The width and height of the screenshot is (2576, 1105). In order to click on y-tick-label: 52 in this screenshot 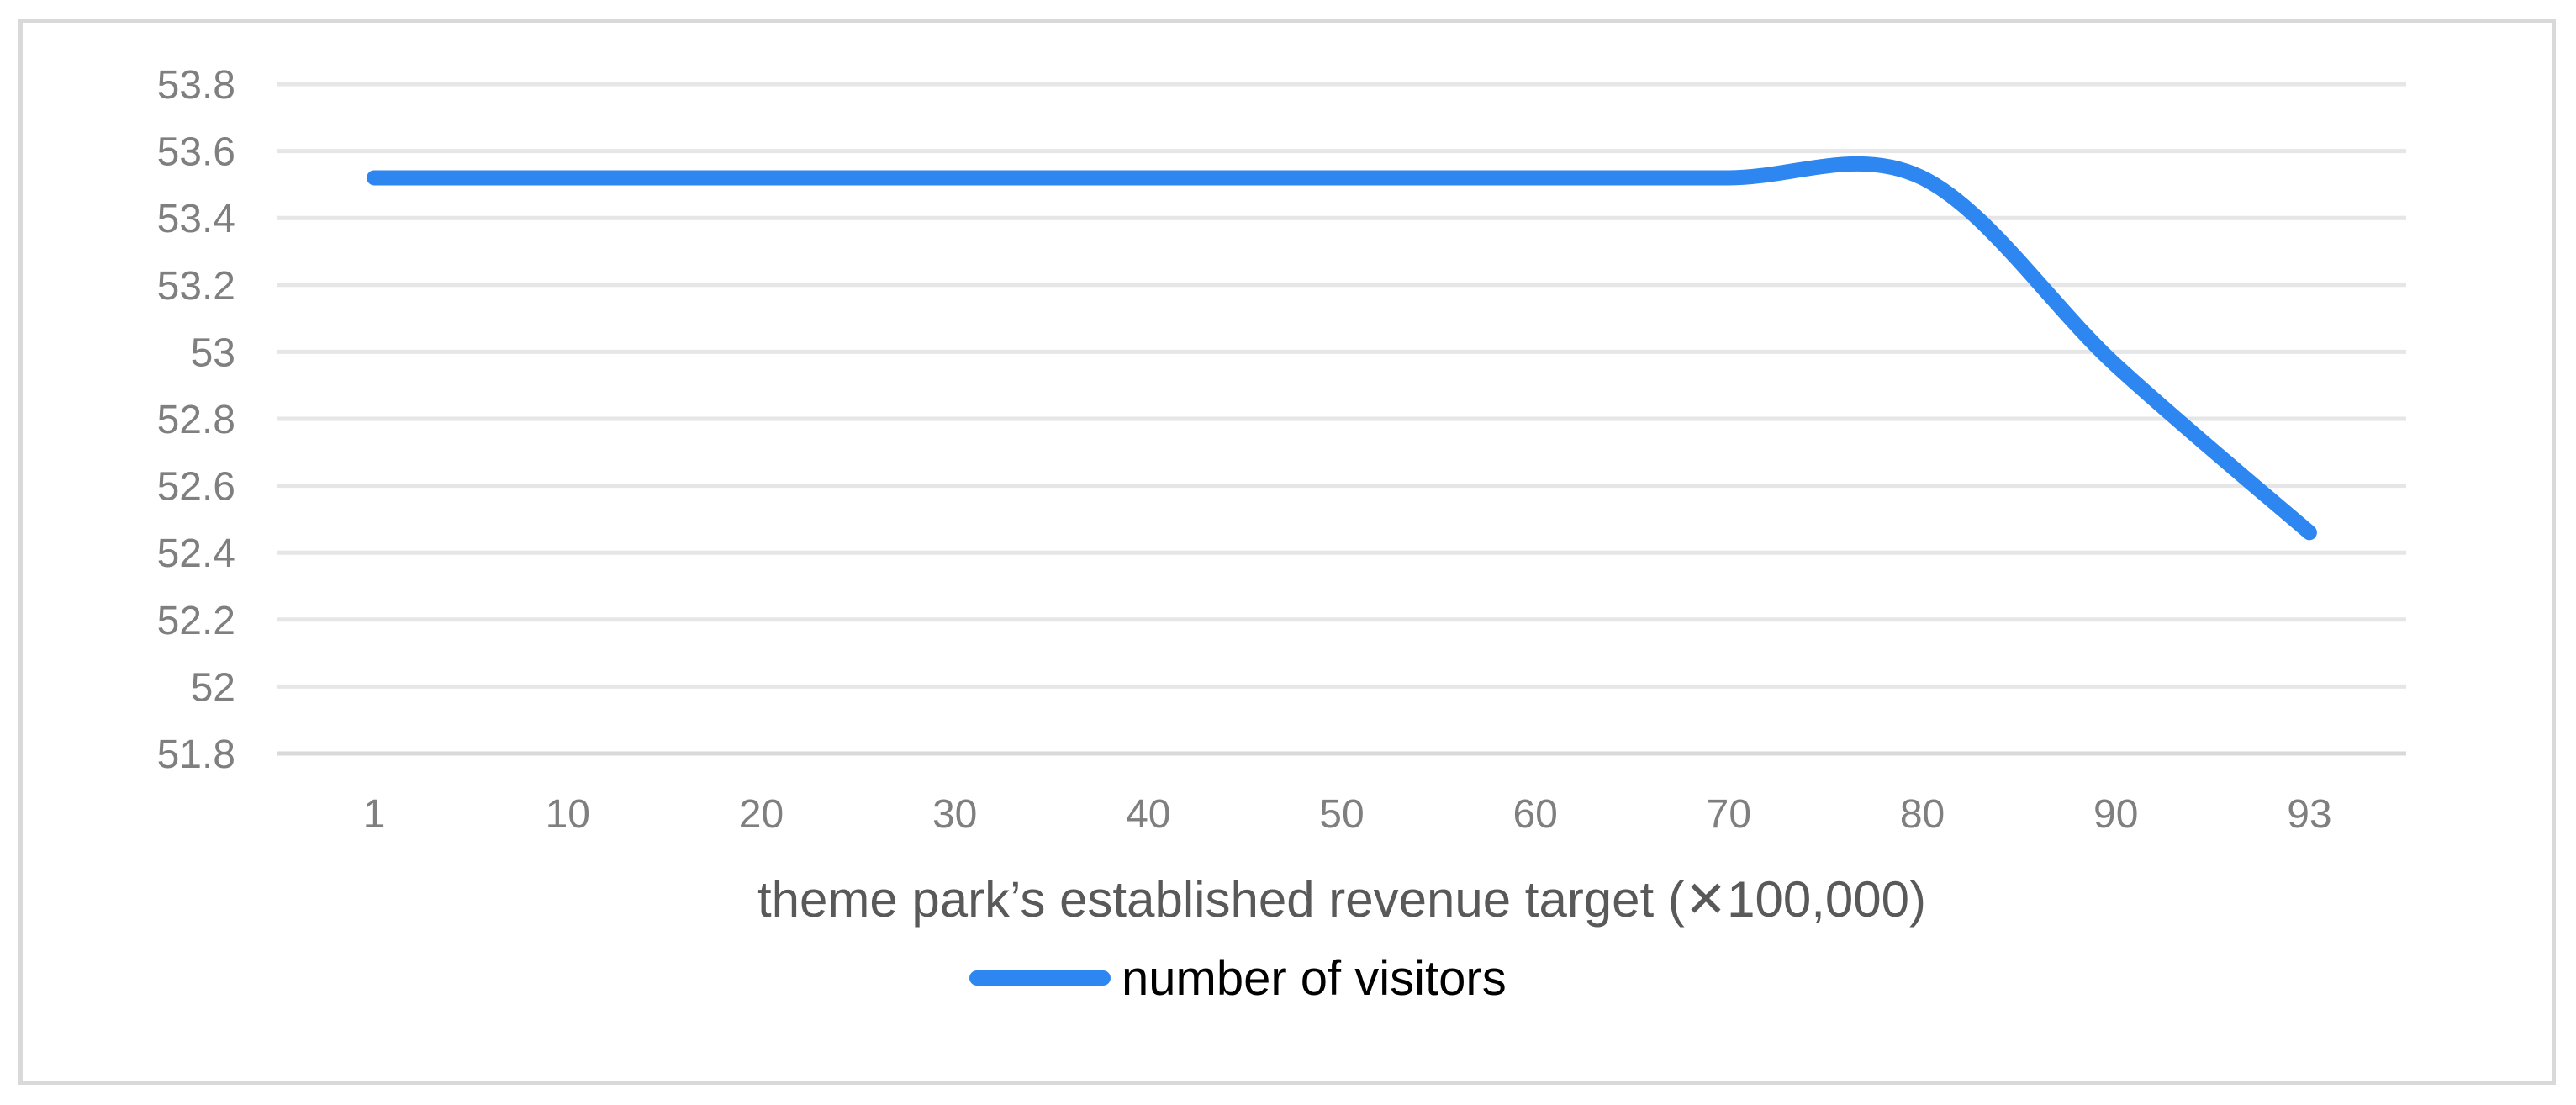, I will do `click(213, 687)`.